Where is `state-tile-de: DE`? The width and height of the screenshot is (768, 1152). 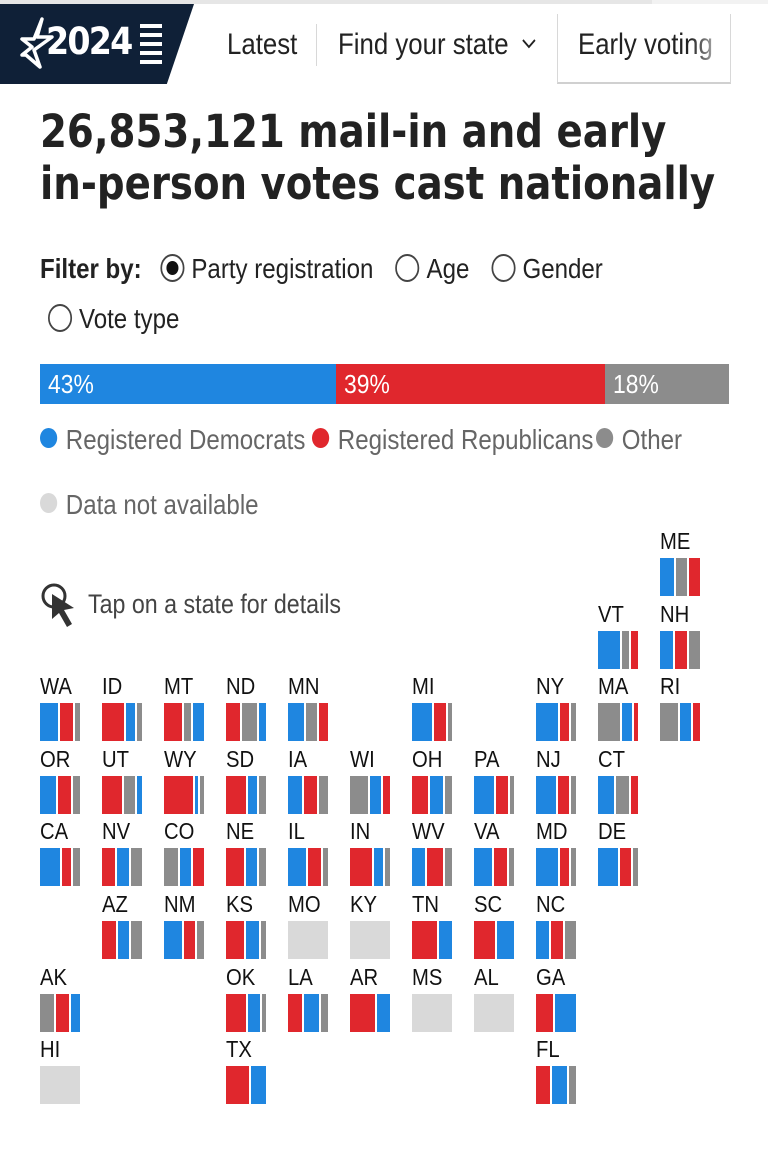 state-tile-de: DE is located at coordinates (620, 852).